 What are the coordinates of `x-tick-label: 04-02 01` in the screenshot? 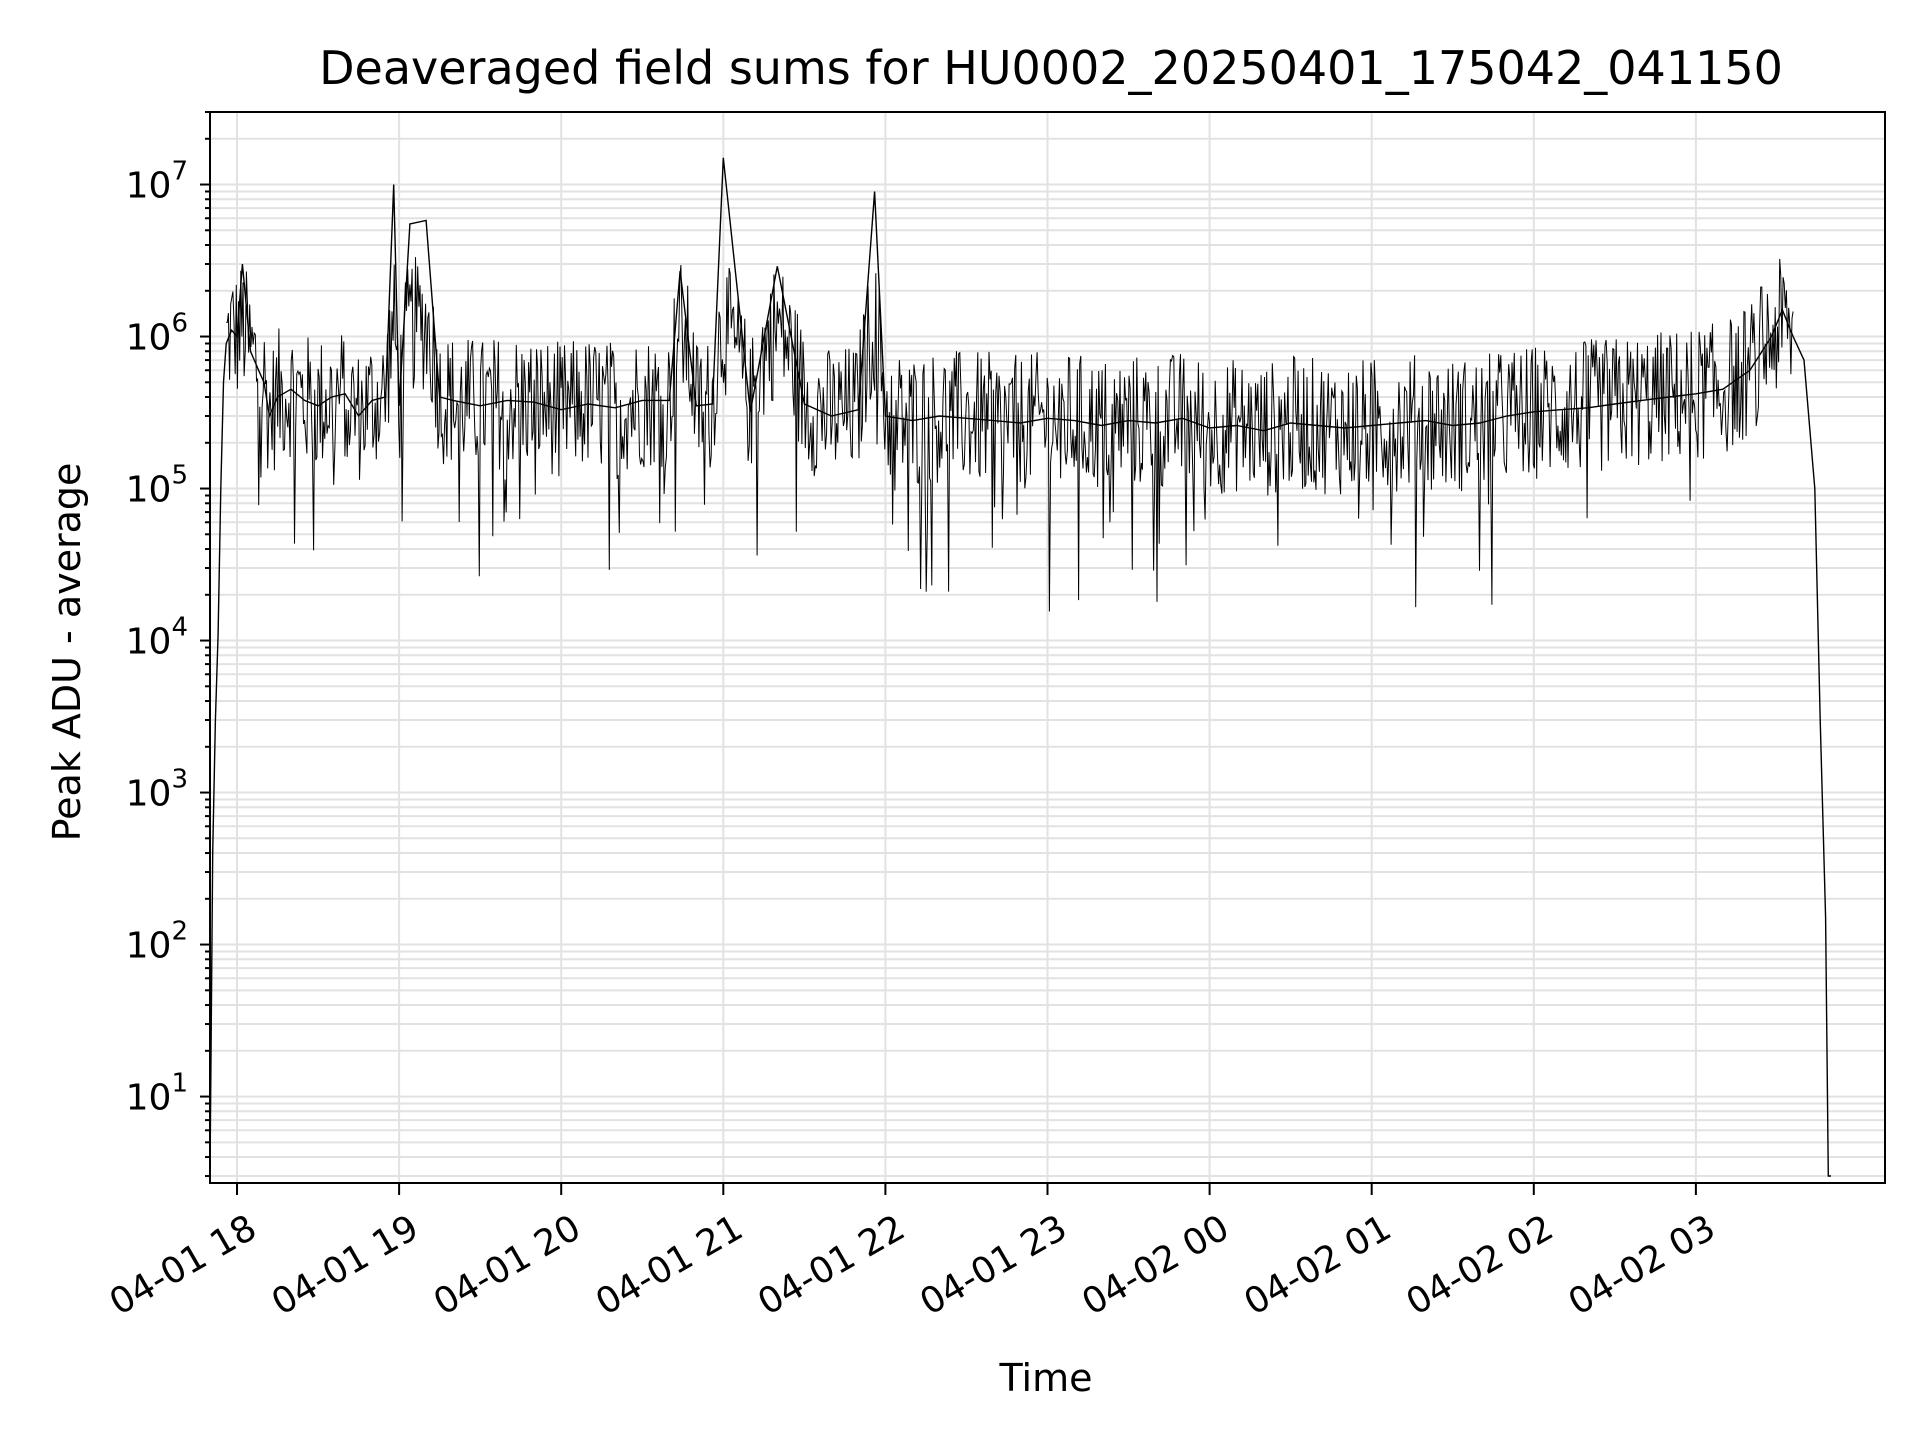 It's located at (1318, 1265).